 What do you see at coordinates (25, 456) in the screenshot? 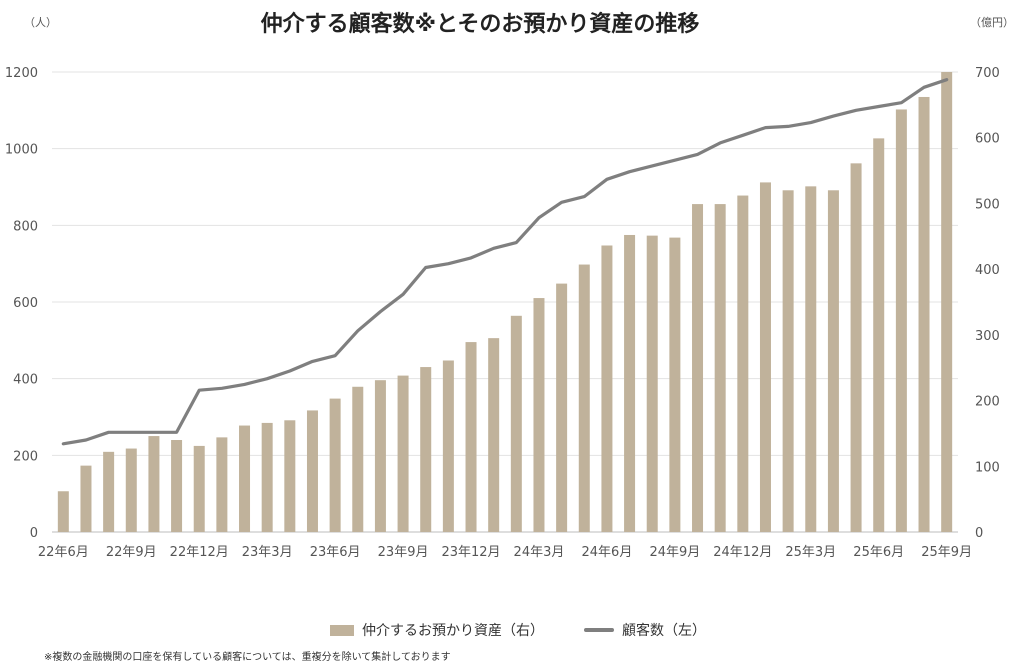
I see `y-left-tick-label: 200` at bounding box center [25, 456].